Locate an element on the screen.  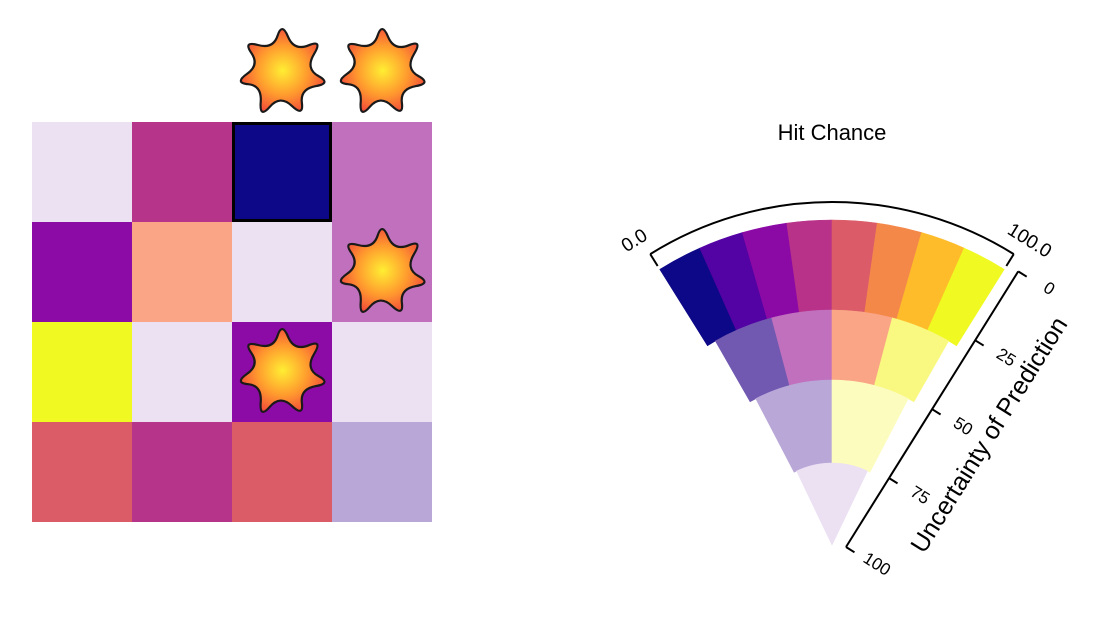
radial-axis-tick-label: 0 is located at coordinates (1049, 288).